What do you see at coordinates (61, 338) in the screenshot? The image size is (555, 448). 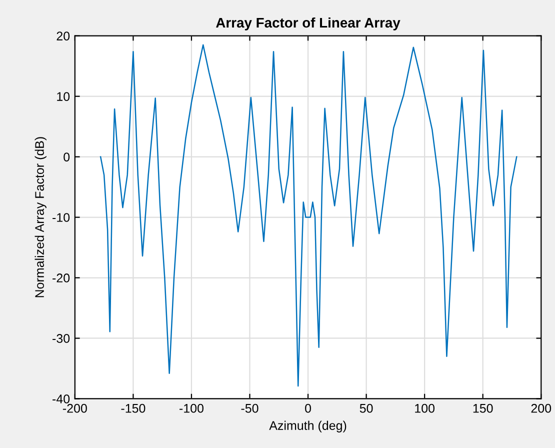 I see `y-tick-label: -30` at bounding box center [61, 338].